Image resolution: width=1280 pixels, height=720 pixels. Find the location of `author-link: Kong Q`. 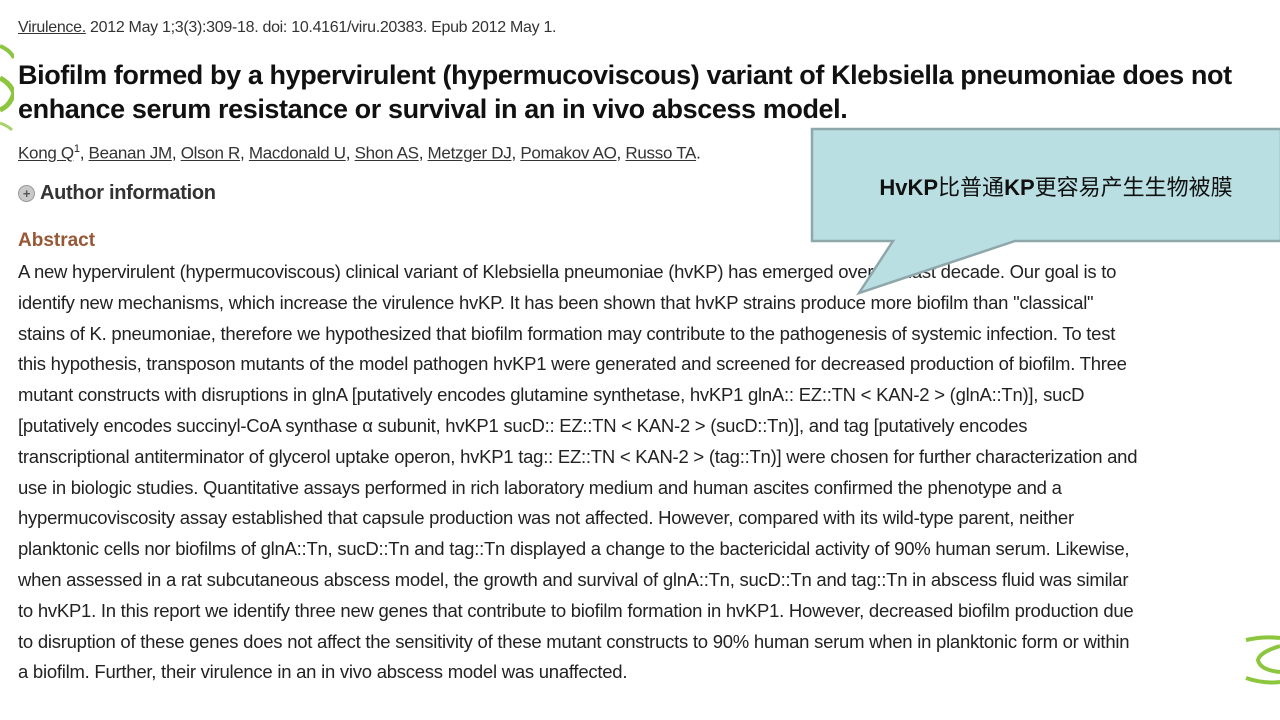

author-link: Kong Q is located at coordinates (46, 153).